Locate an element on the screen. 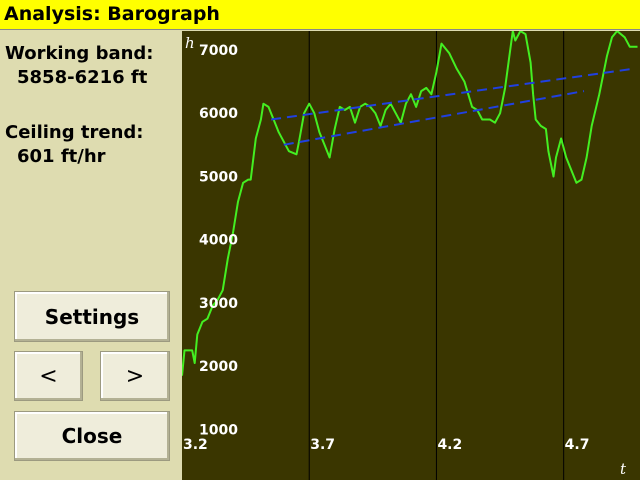  working-band-value: 5858-6216 ft is located at coordinates (82, 77).